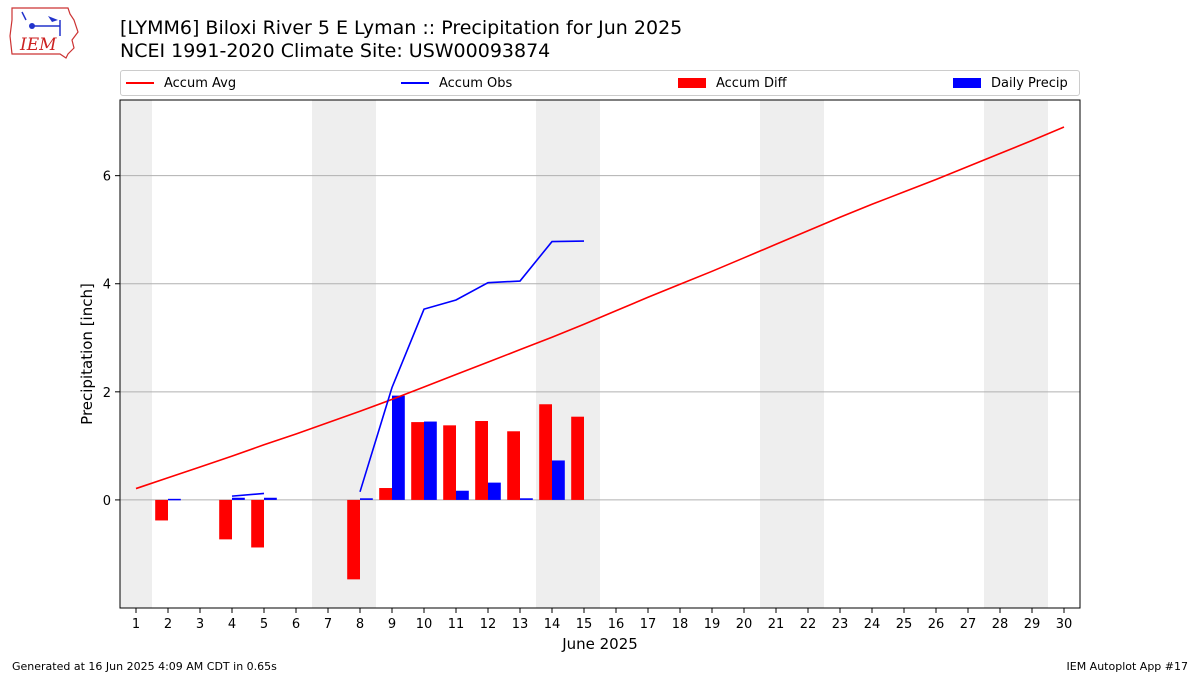 Image resolution: width=1200 pixels, height=675 pixels. Describe the element at coordinates (360, 624) in the screenshot. I see `x-tick-label: 8` at that location.